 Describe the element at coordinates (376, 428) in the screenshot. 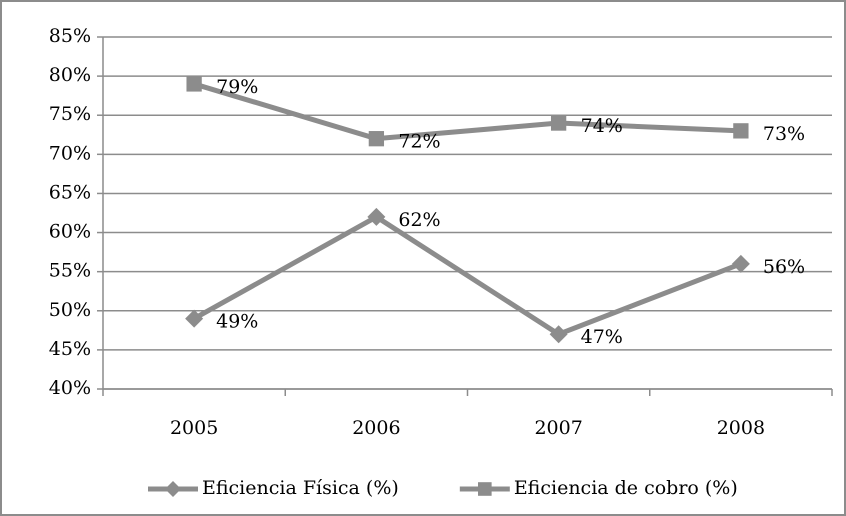

I see `x-tick-label: 2006` at that location.